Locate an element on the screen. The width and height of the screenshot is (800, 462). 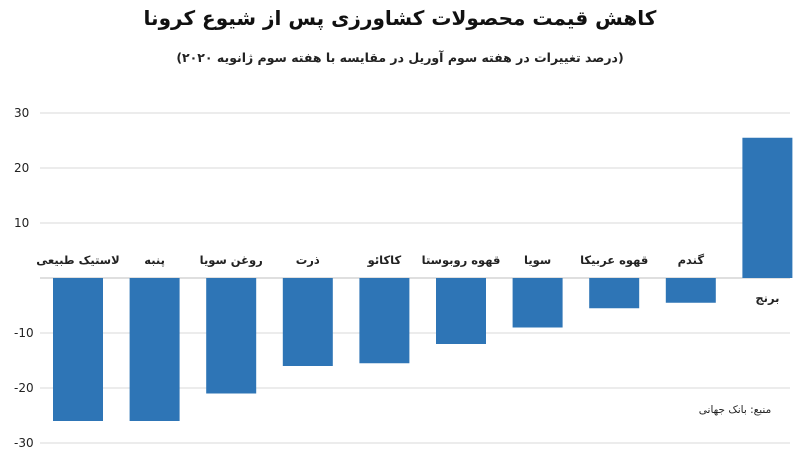
category-label: پنبه is located at coordinates (154, 260).